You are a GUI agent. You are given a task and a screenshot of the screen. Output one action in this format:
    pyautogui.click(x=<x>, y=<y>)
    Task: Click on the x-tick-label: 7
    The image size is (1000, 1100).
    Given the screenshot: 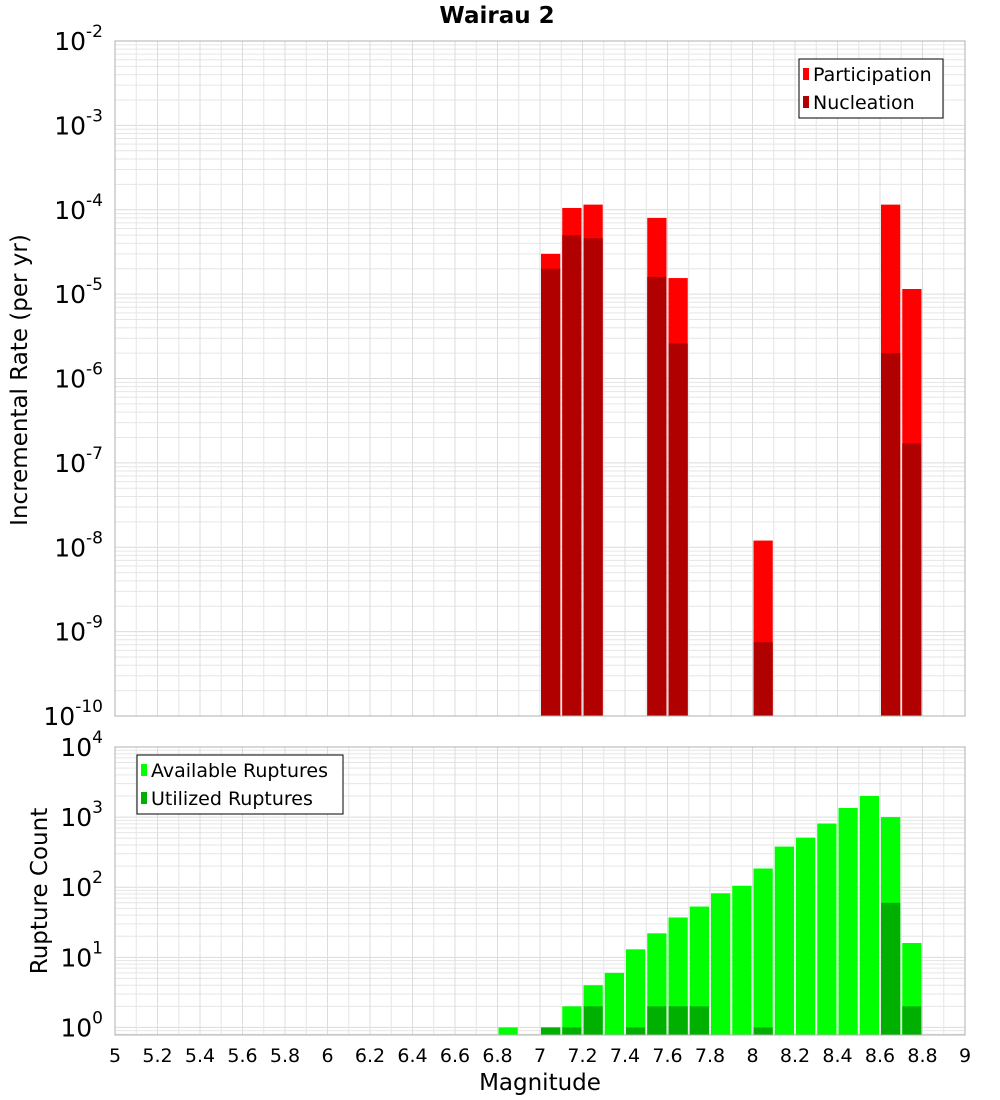 What is the action you would take?
    pyautogui.click(x=540, y=1056)
    